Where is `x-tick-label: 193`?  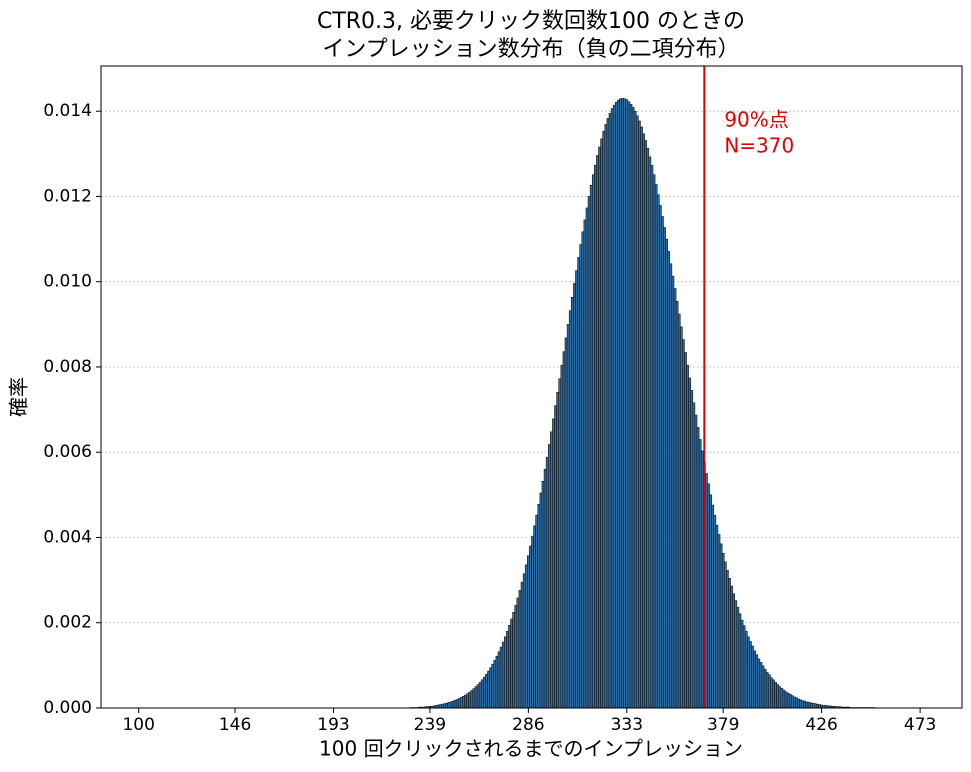 x-tick-label: 193 is located at coordinates (333, 725).